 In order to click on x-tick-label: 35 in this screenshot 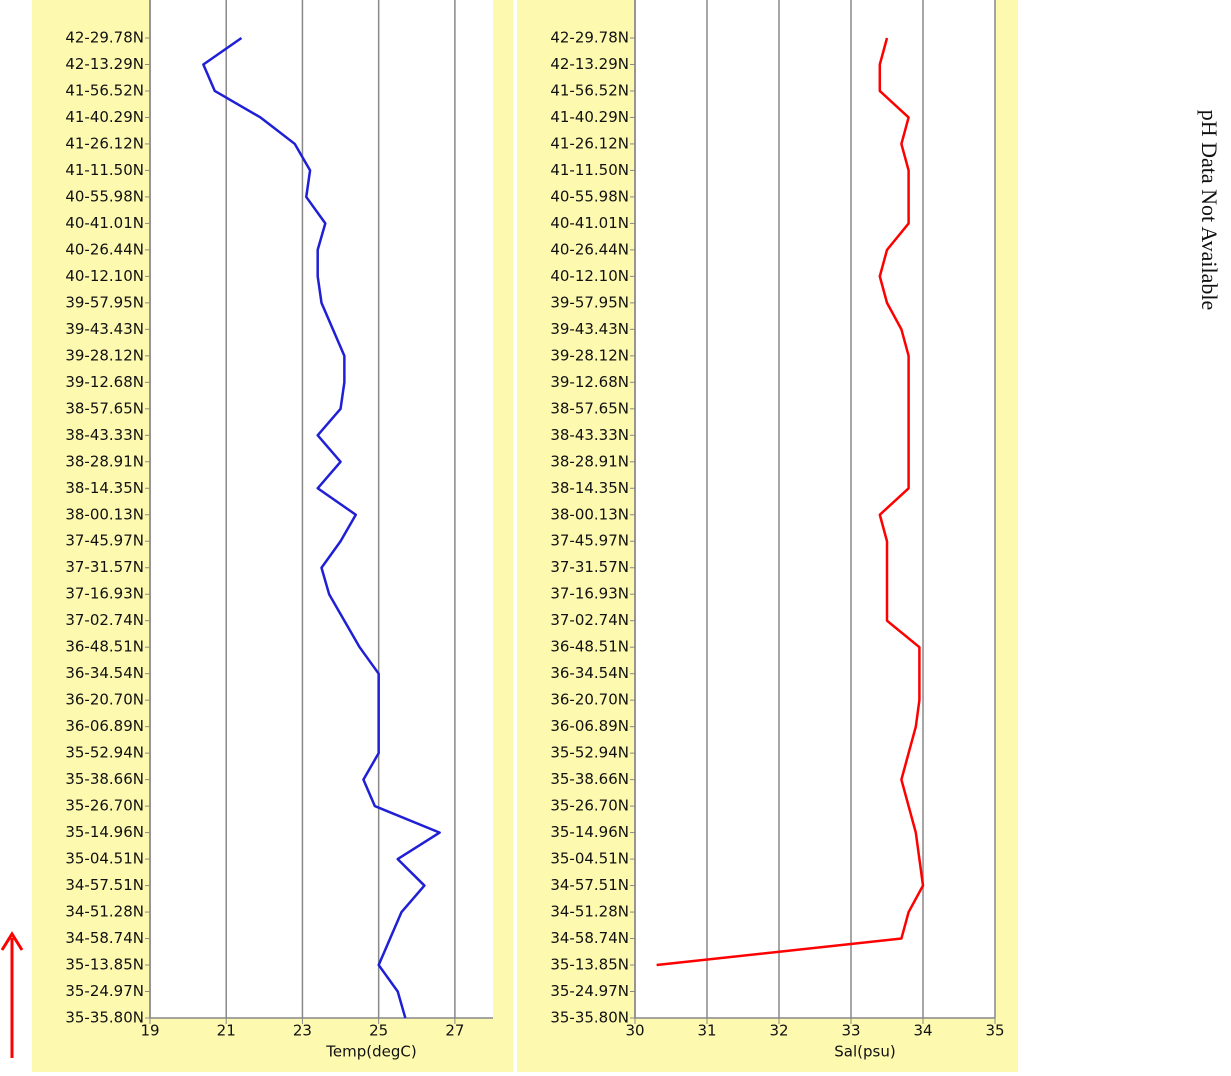, I will do `click(994, 1031)`.